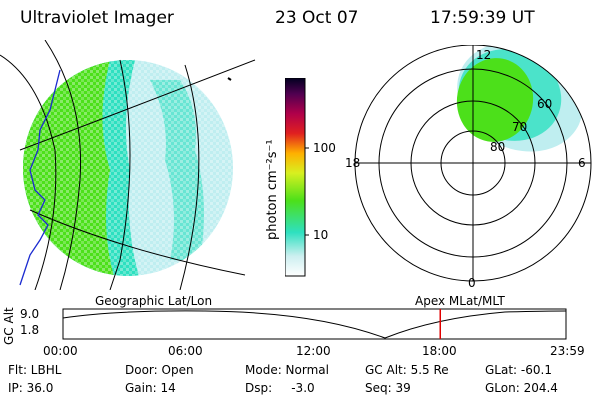  I want to click on orbit-altitude-timeline, so click(314, 324).